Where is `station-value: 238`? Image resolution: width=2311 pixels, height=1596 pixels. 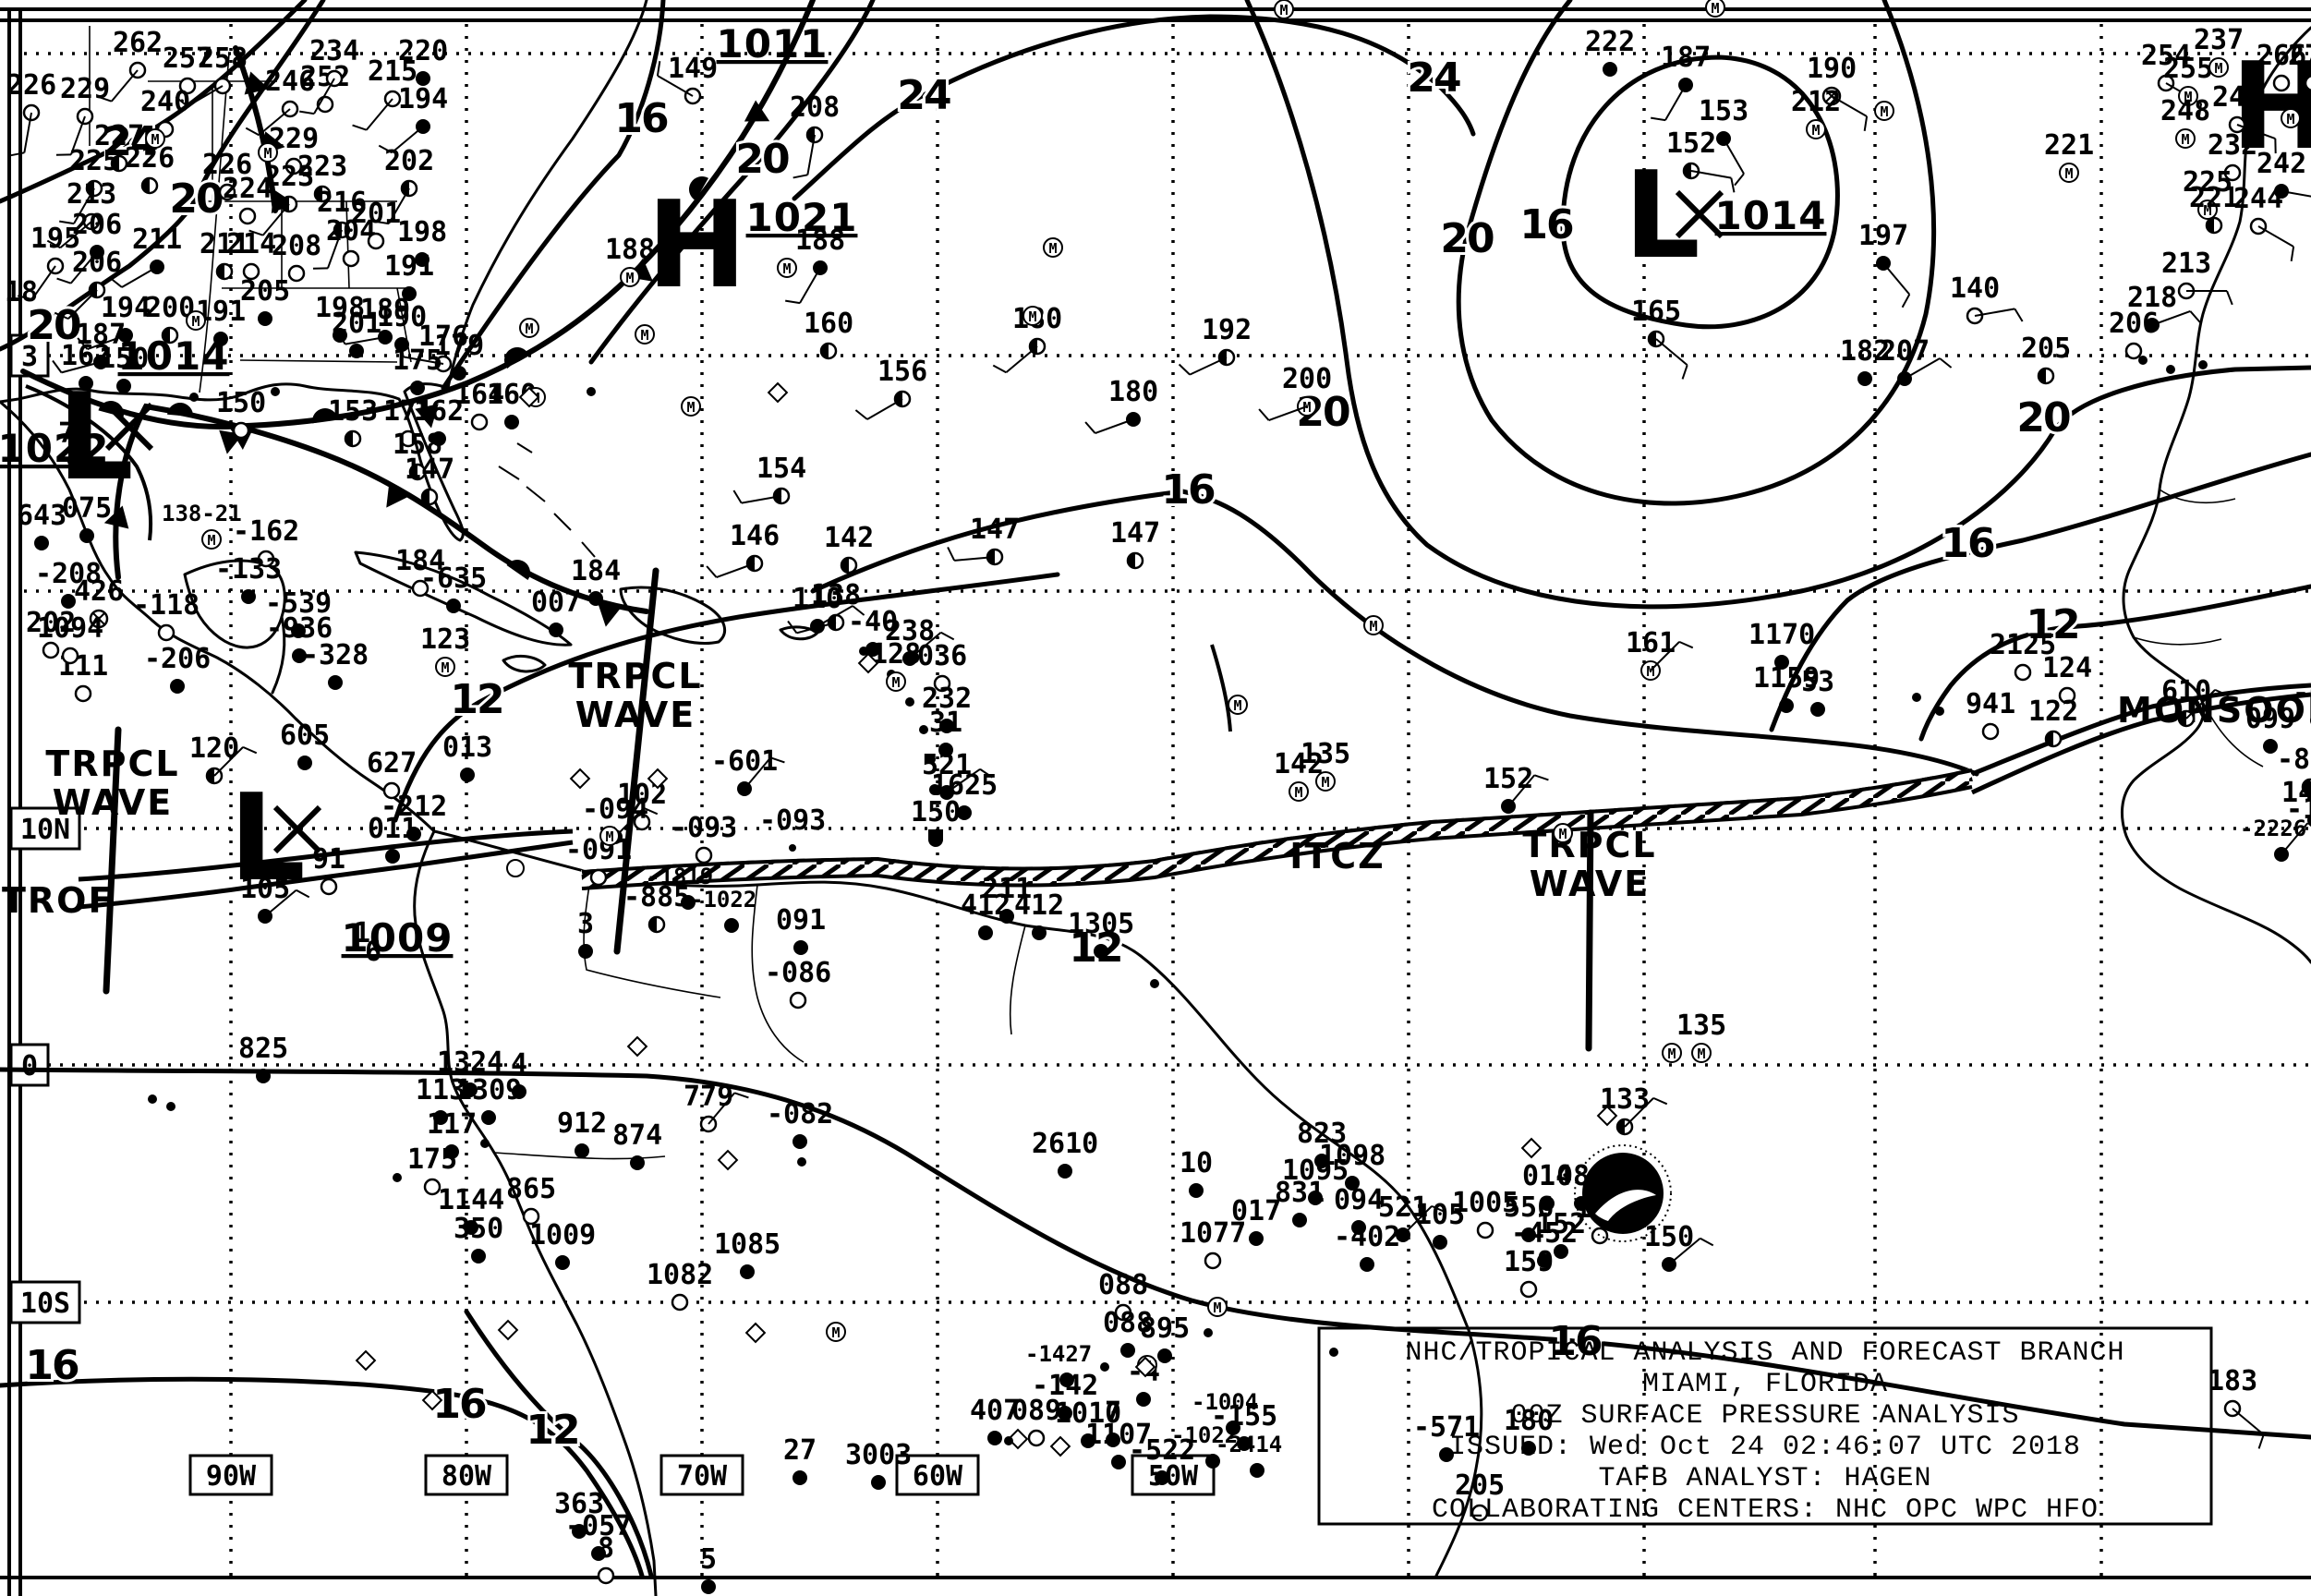 station-value: 238 is located at coordinates (910, 631).